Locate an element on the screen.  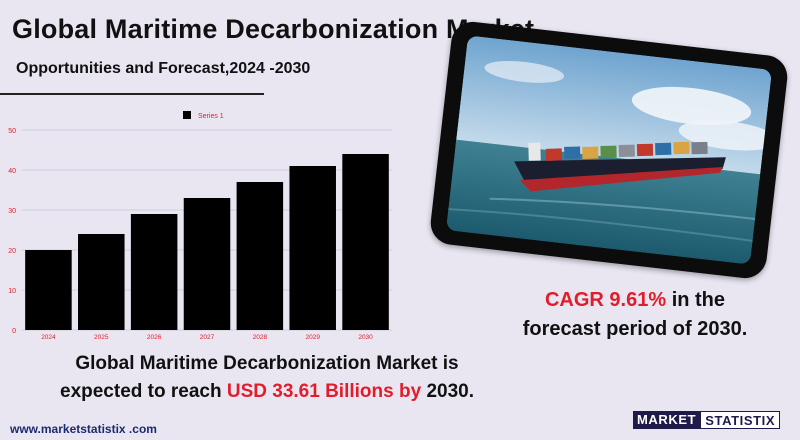
legend-label: Series 1 is located at coordinates (211, 116).